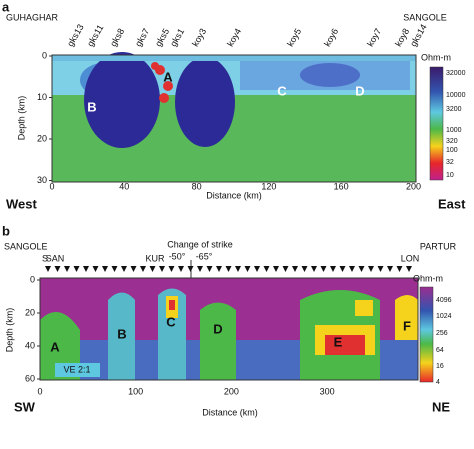  I want to click on station-label: gks1, so click(177, 37).